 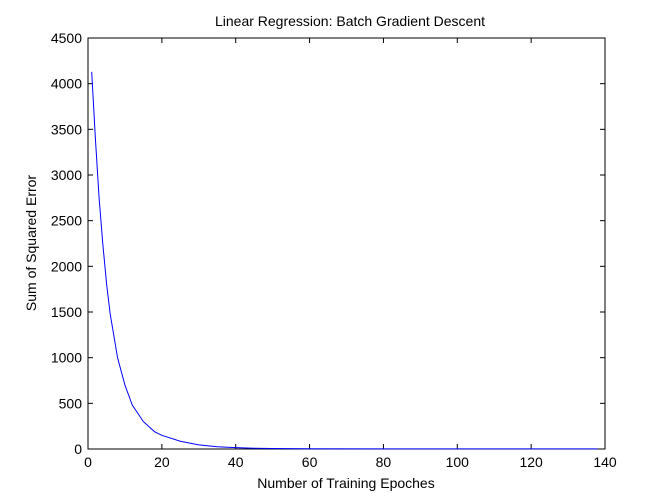 I want to click on x-tick-label: 120, so click(x=531, y=462).